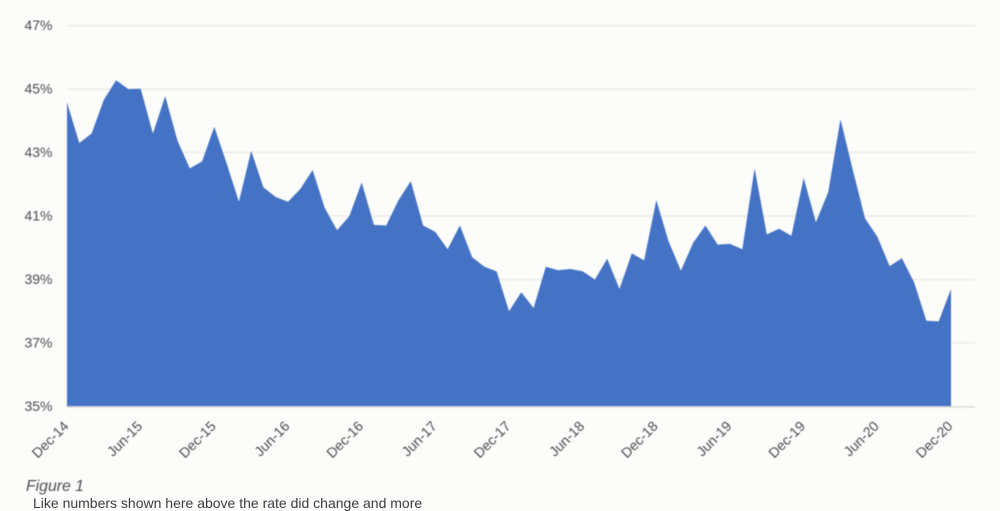 The image size is (1000, 511). What do you see at coordinates (38, 25) in the screenshot?
I see `svg-text: 47%` at bounding box center [38, 25].